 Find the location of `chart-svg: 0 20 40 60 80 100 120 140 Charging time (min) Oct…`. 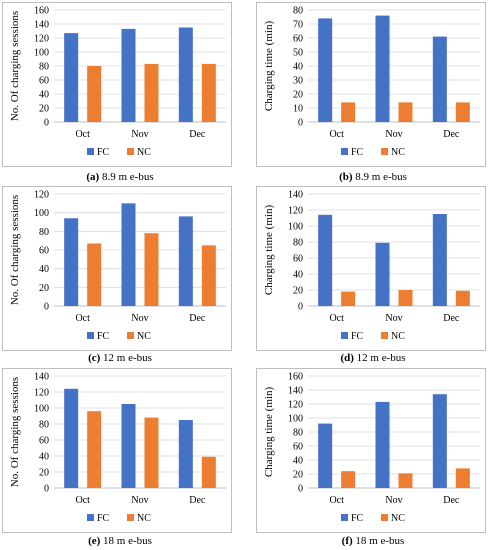

chart-svg: 0 20 40 60 80 100 120 140 Charging time (min) Oct… is located at coordinates (371, 268).